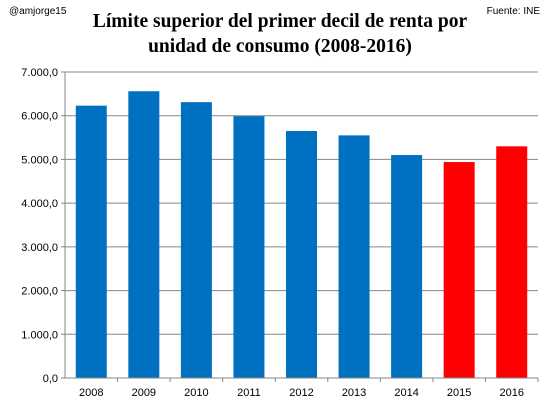  I want to click on author-handle: @amjorge15, so click(38, 11).